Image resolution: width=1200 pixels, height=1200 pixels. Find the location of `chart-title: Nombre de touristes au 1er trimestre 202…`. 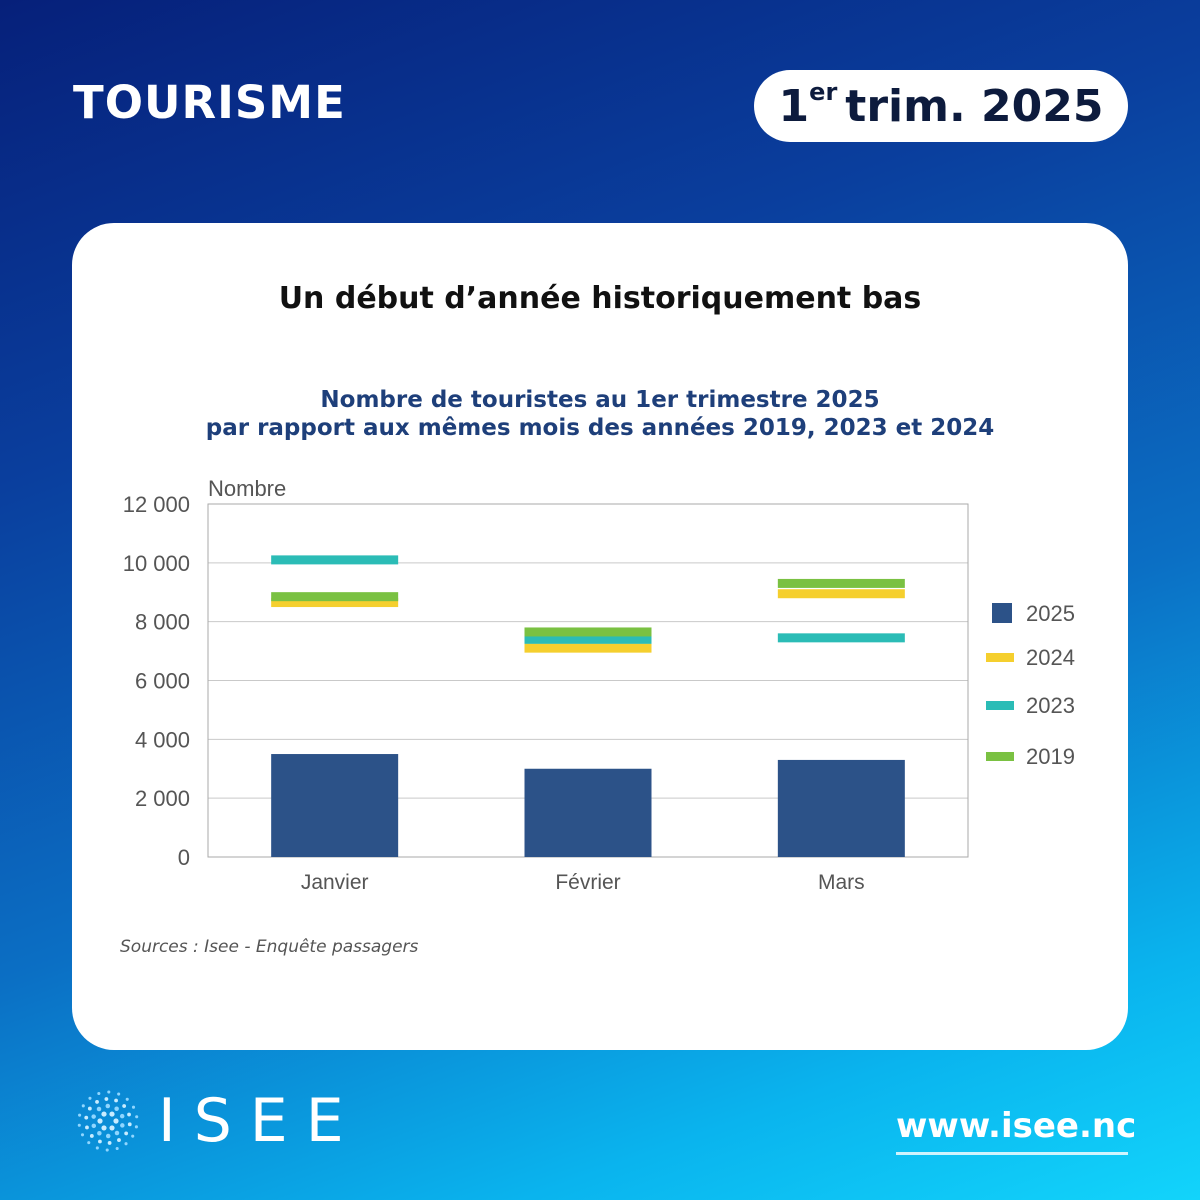

chart-title: Nombre de touristes au 1er trimestre 202… is located at coordinates (600, 414).